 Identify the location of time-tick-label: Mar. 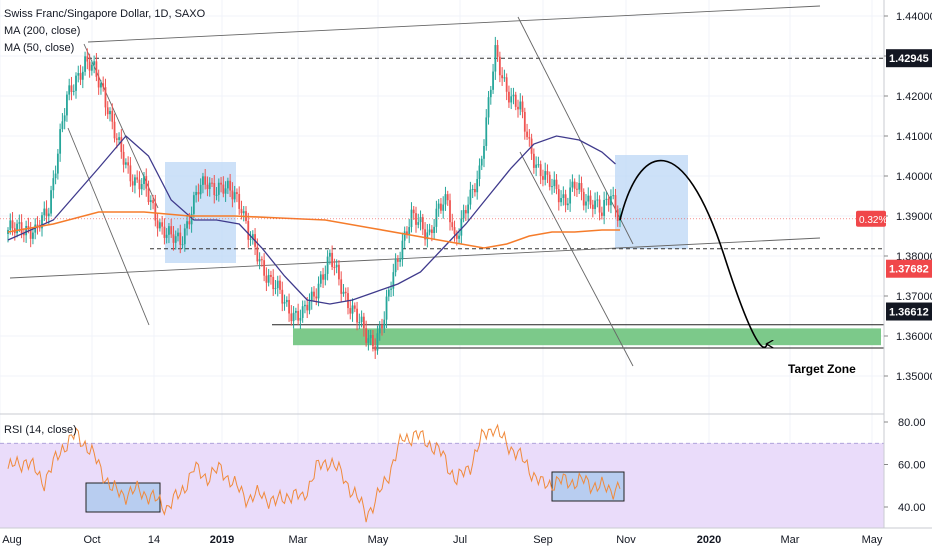
(790, 540).